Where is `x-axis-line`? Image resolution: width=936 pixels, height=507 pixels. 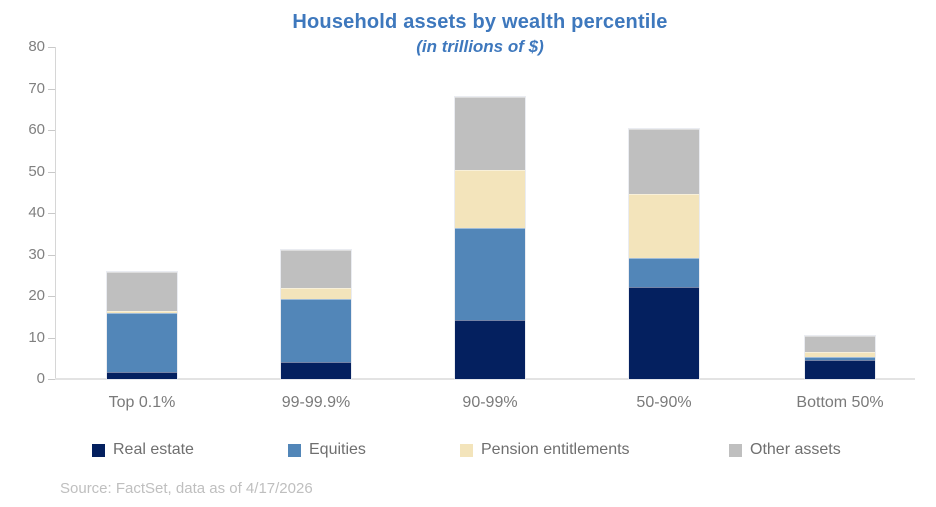
x-axis-line is located at coordinates (485, 379).